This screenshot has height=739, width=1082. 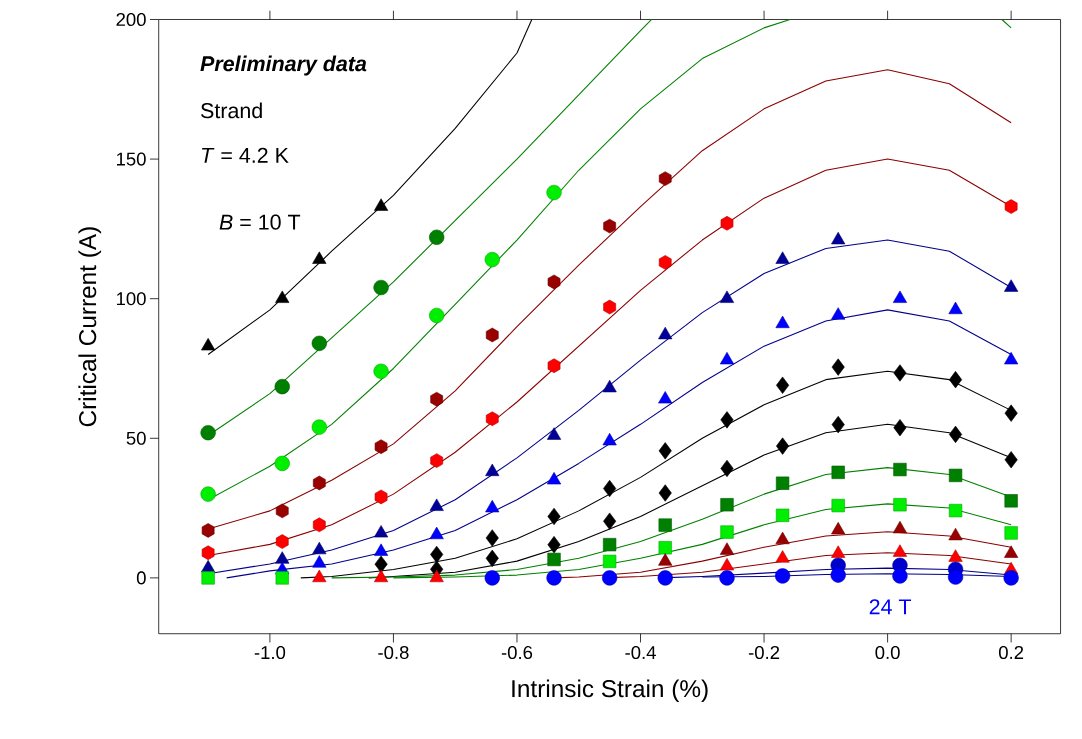 What do you see at coordinates (887, 652) in the screenshot?
I see `x-tick-label: 0.0` at bounding box center [887, 652].